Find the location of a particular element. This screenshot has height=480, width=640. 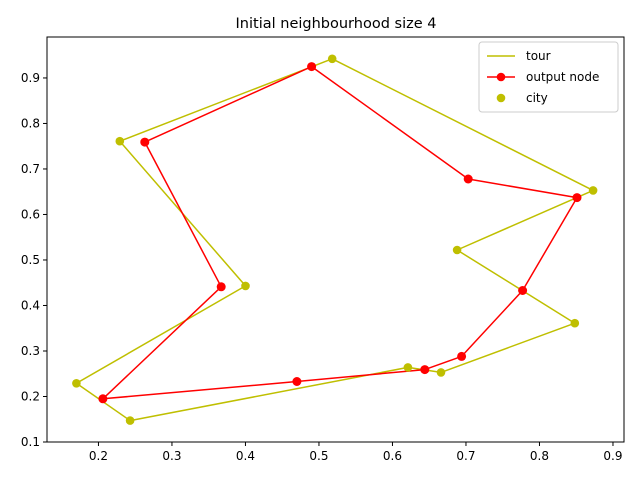

legend-label-city: city is located at coordinates (537, 98).